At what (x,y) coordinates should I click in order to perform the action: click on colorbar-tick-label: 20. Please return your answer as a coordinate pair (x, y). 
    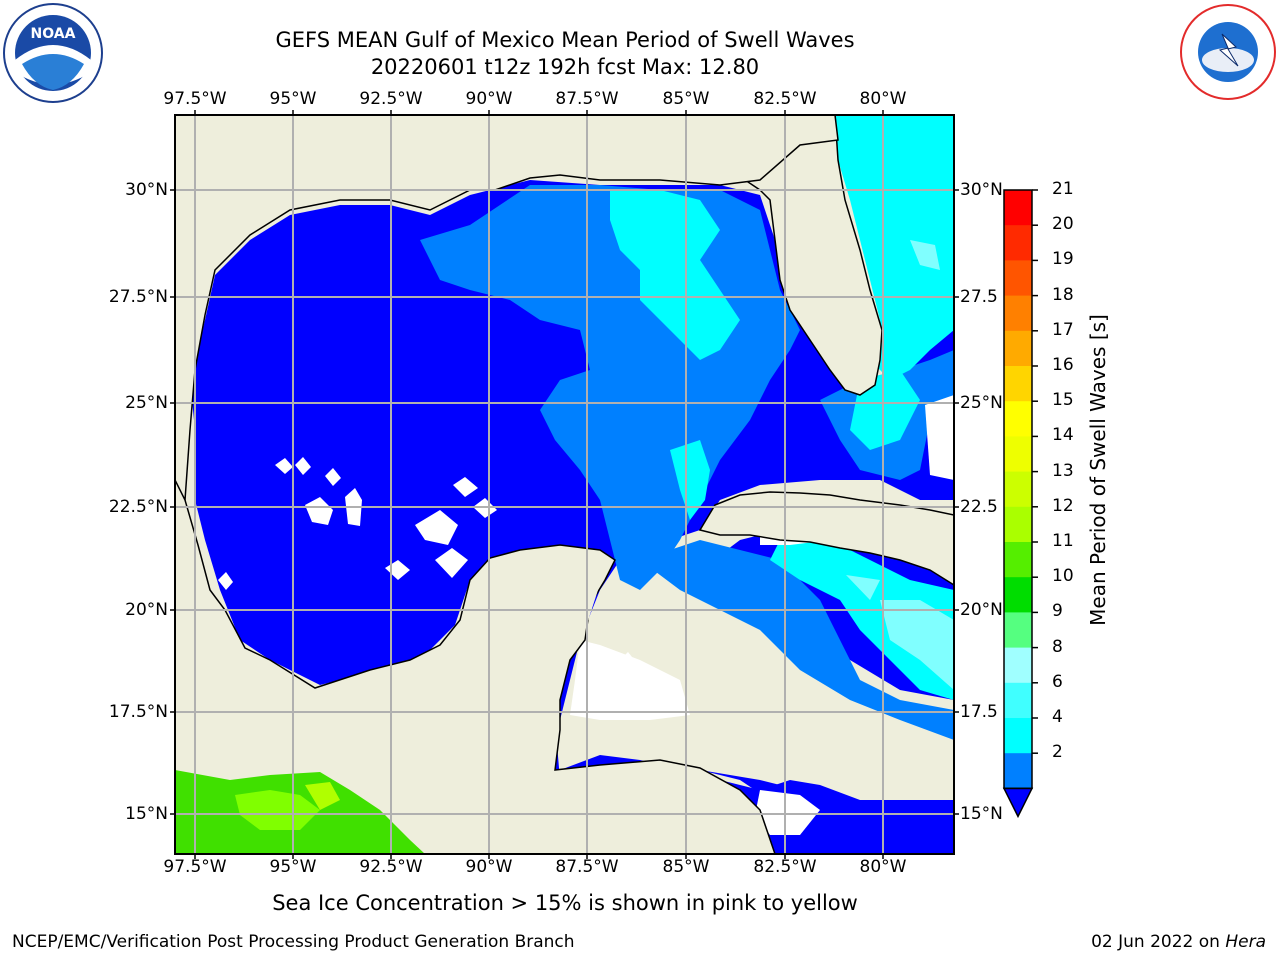
    Looking at the image, I should click on (1063, 224).